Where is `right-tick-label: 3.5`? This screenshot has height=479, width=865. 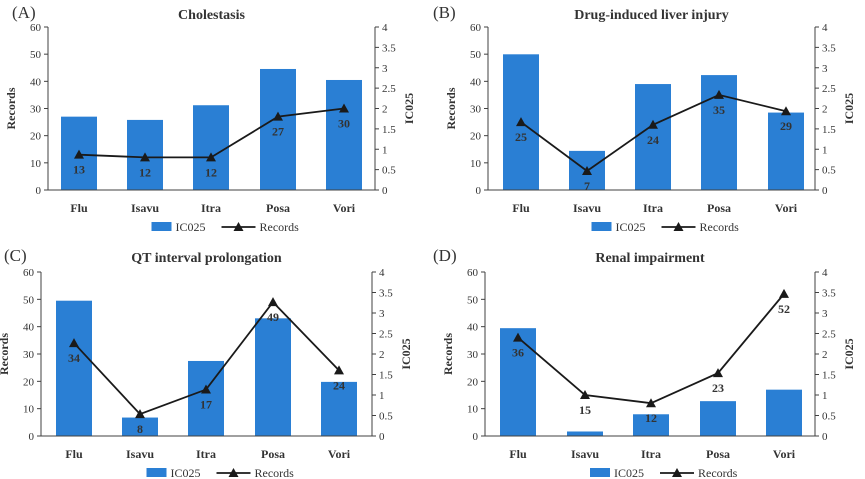
right-tick-label: 3.5 is located at coordinates (829, 48).